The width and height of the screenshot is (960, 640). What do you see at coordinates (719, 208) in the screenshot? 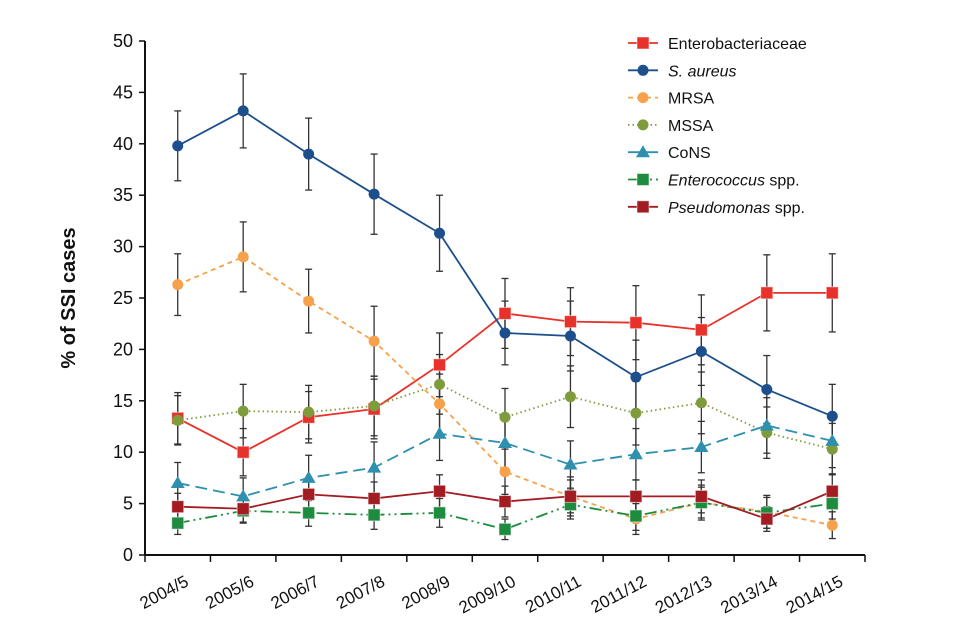
I see `legend-label-italic: Pseudomonas` at bounding box center [719, 208].